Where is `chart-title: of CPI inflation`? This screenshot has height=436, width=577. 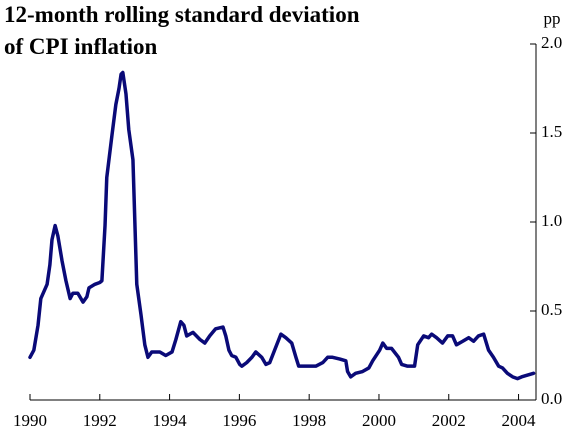 chart-title: of CPI inflation is located at coordinates (81, 46).